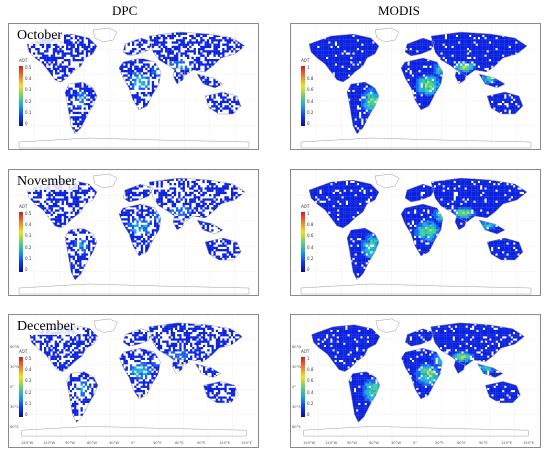 The width and height of the screenshot is (550, 453). Describe the element at coordinates (399, 11) in the screenshot. I see `modis-column-title: MODIS` at that location.